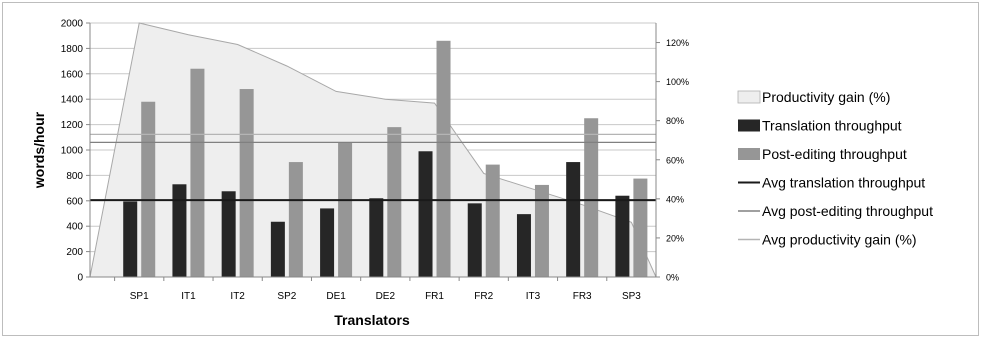 This screenshot has width=981, height=338. What do you see at coordinates (677, 82) in the screenshot?
I see `y2-tick-label: 100%` at bounding box center [677, 82].